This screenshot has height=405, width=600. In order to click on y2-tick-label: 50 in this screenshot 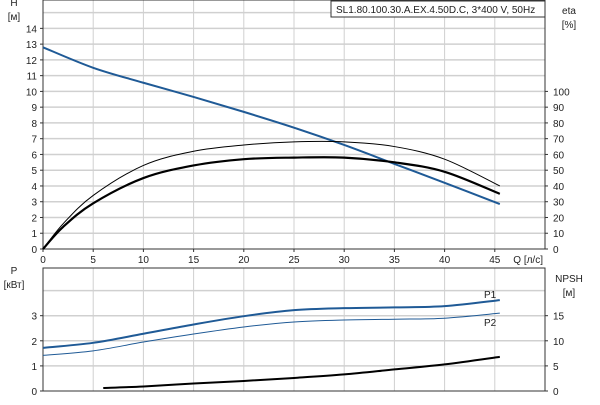, I will do `click(559, 171)`.